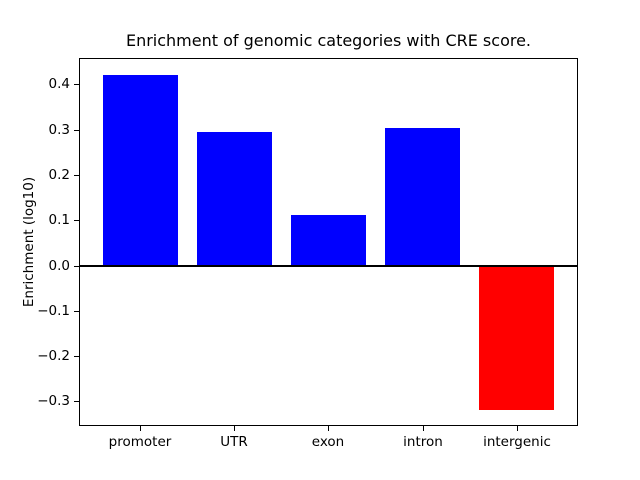 The height and width of the screenshot is (480, 640). I want to click on y-tick-label: −0.3, so click(53, 401).